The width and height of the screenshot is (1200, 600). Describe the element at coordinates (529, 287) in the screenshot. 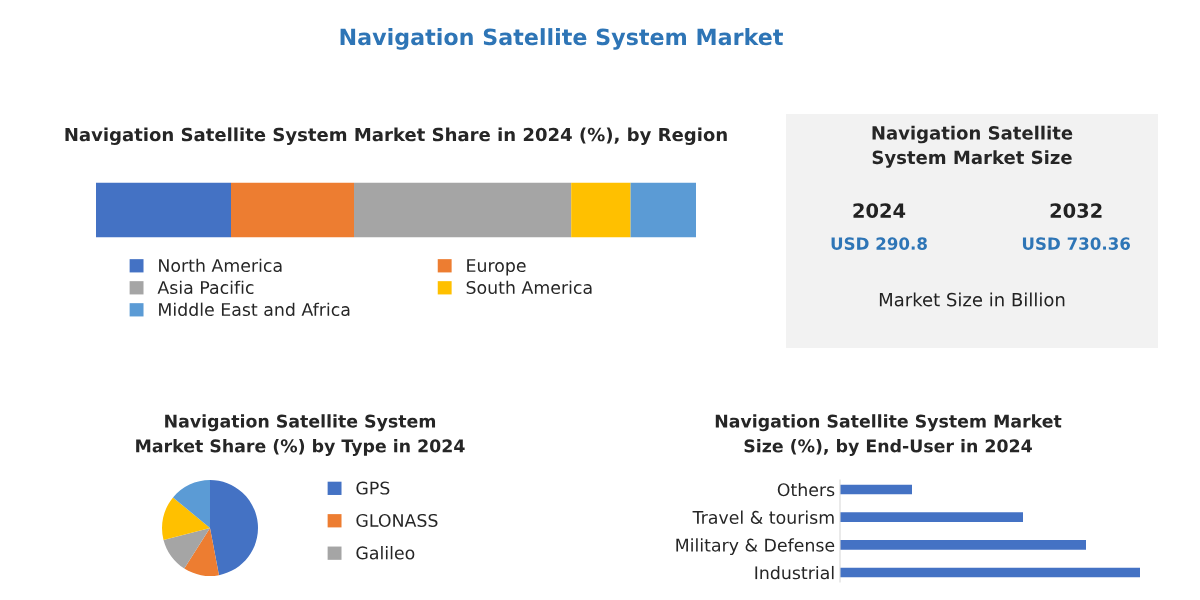

I see `legend-label: South America` at that location.